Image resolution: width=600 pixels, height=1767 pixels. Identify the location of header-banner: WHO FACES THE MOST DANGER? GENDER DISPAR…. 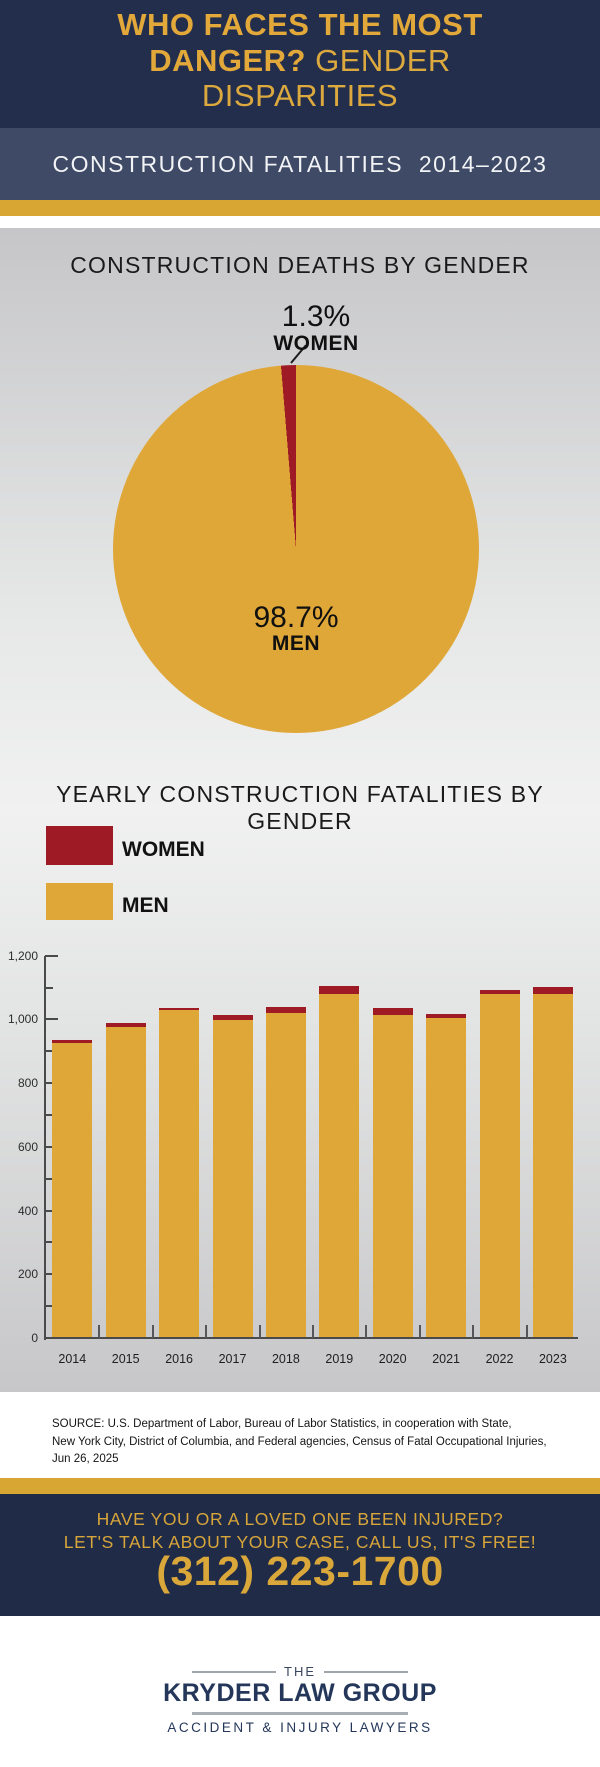
(300, 64).